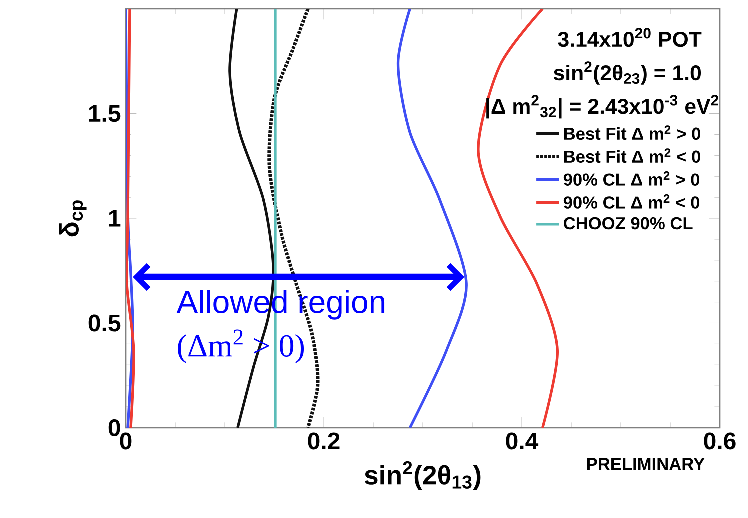 The width and height of the screenshot is (748, 518). What do you see at coordinates (104, 323) in the screenshot?
I see `y-tick-label: 0.5` at bounding box center [104, 323].